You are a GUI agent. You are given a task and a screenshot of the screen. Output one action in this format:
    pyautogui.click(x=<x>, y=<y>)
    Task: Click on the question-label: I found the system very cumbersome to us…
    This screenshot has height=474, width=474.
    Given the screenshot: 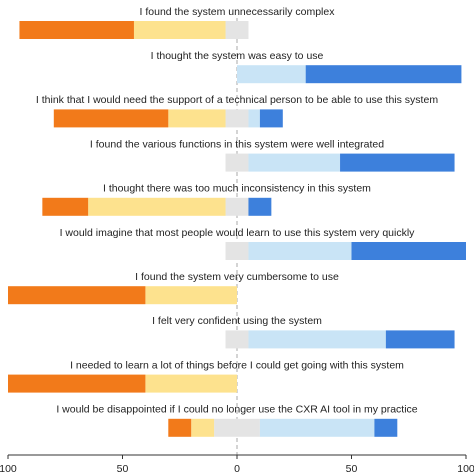 What is the action you would take?
    pyautogui.click(x=237, y=277)
    